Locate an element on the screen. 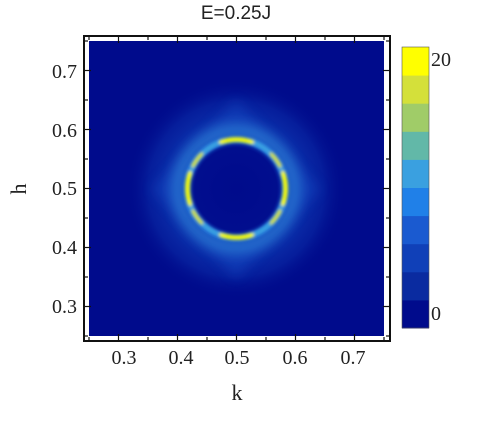  x-axis-label: k is located at coordinates (237, 392).